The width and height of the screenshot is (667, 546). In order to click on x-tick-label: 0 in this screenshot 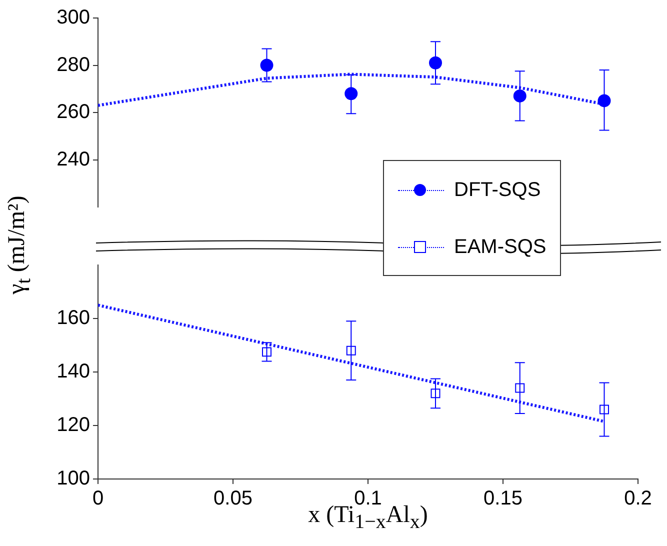, I will do `click(98, 499)`.